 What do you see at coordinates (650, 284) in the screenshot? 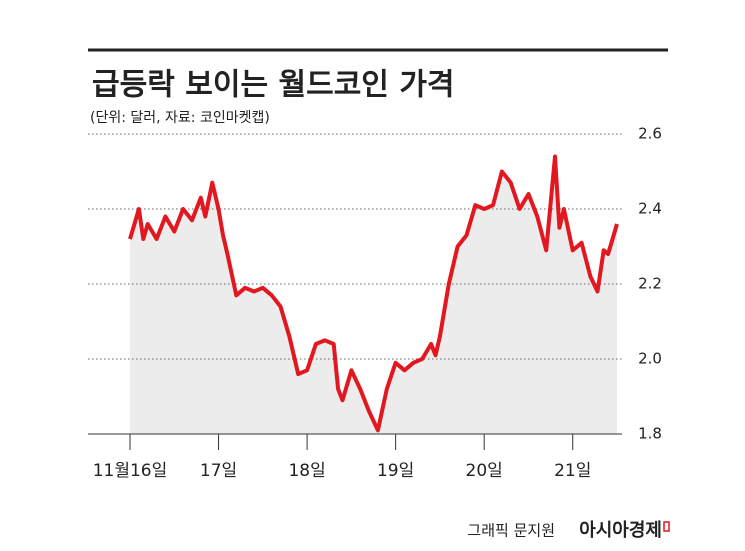
I see `y-tick-label: 2.2` at bounding box center [650, 284].